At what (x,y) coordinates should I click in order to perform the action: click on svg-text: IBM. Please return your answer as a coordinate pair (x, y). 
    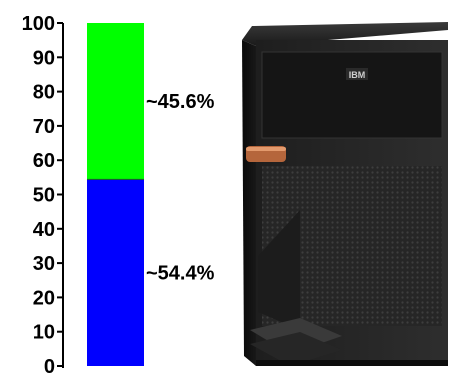
    Looking at the image, I should click on (357, 75).